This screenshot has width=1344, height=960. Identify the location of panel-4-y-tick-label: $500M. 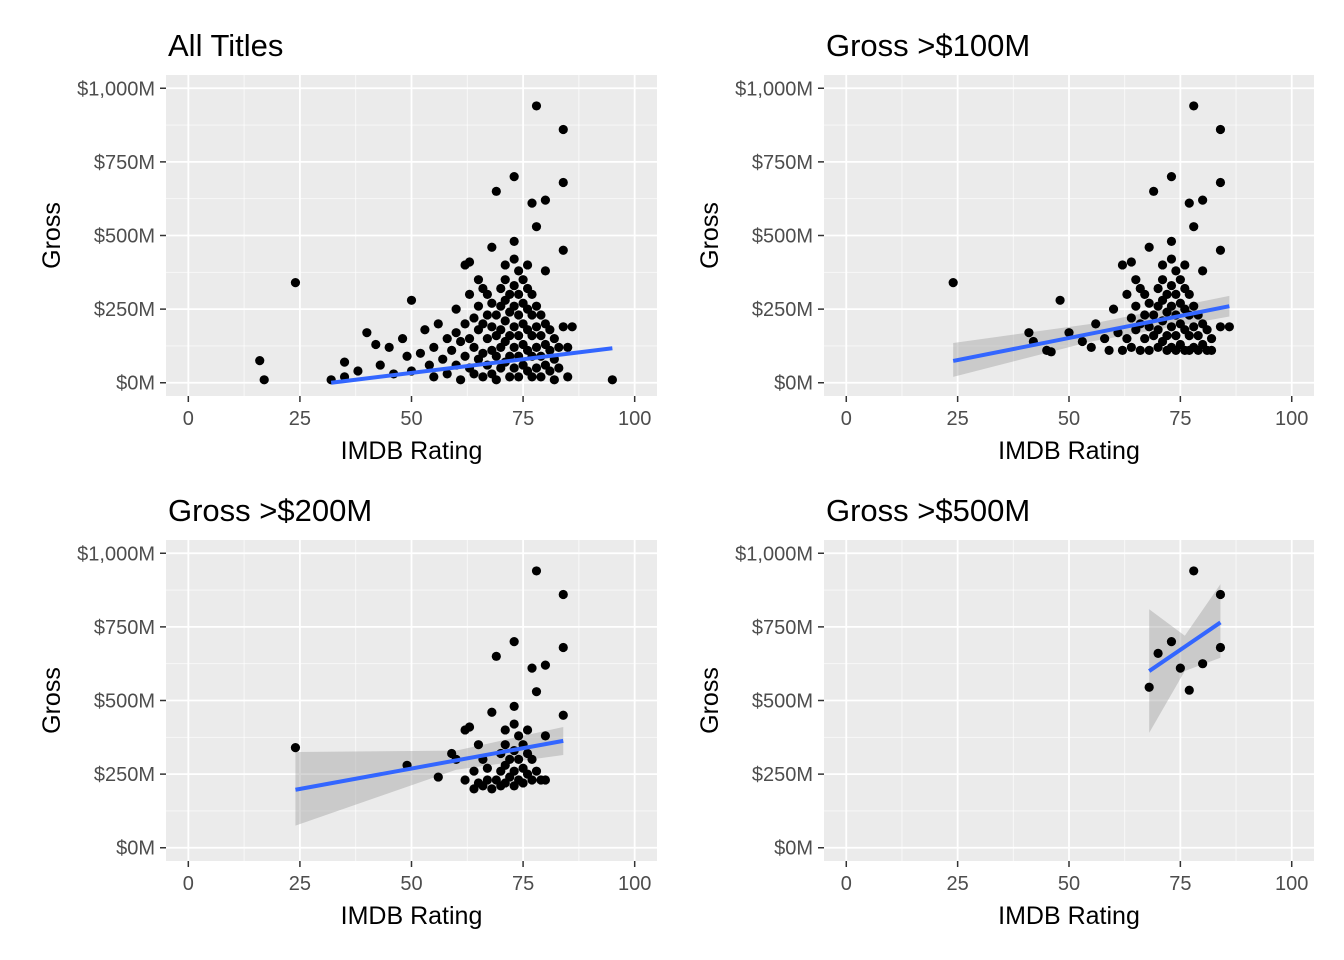
(782, 702).